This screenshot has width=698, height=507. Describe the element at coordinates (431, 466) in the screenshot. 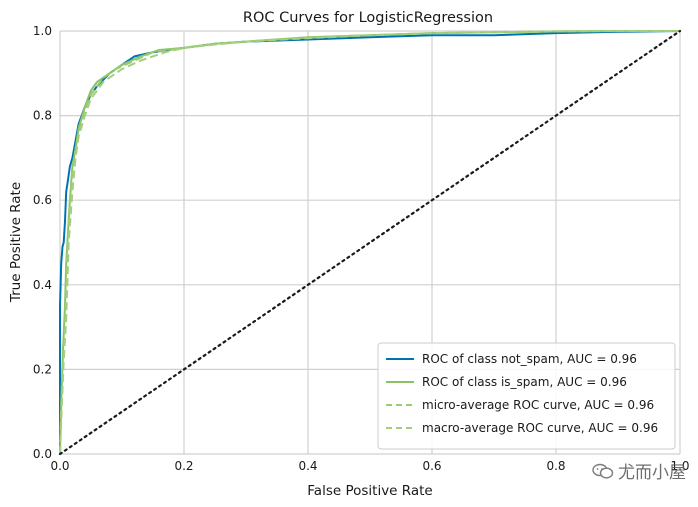

I see `x-tick-label: 0.6` at that location.